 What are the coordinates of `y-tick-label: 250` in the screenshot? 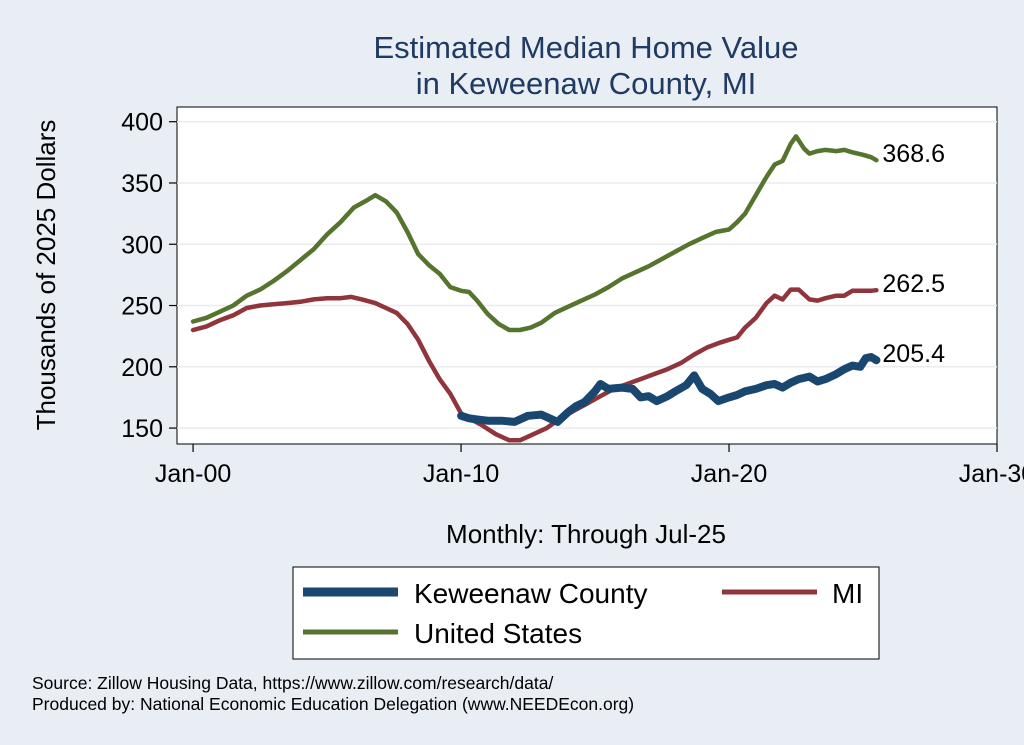 It's located at (142, 307).